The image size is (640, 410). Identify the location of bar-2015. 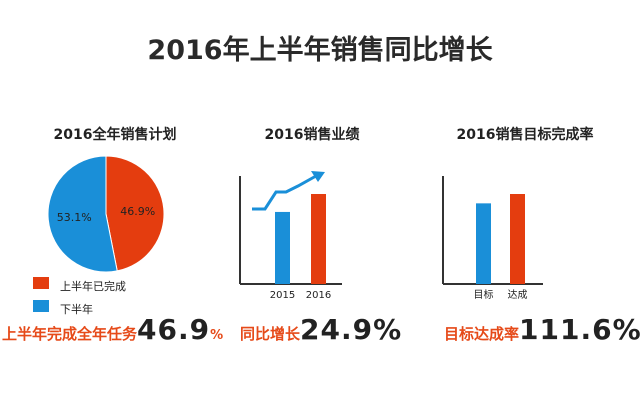
(282, 247).